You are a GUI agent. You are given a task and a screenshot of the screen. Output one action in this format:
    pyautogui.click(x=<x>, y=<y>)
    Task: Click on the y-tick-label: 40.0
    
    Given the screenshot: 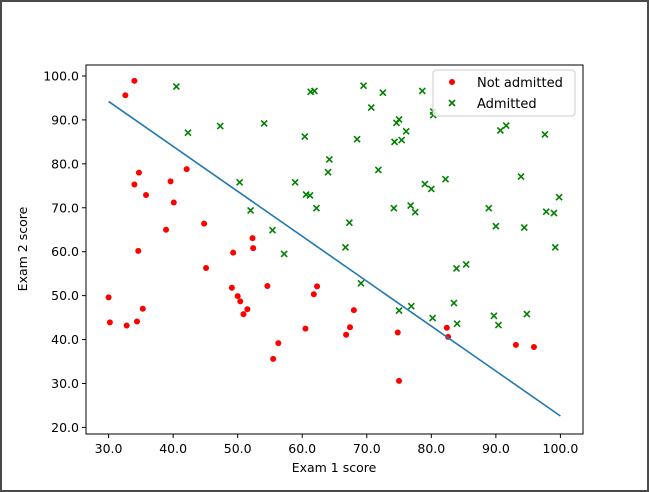 What is the action you would take?
    pyautogui.click(x=65, y=339)
    